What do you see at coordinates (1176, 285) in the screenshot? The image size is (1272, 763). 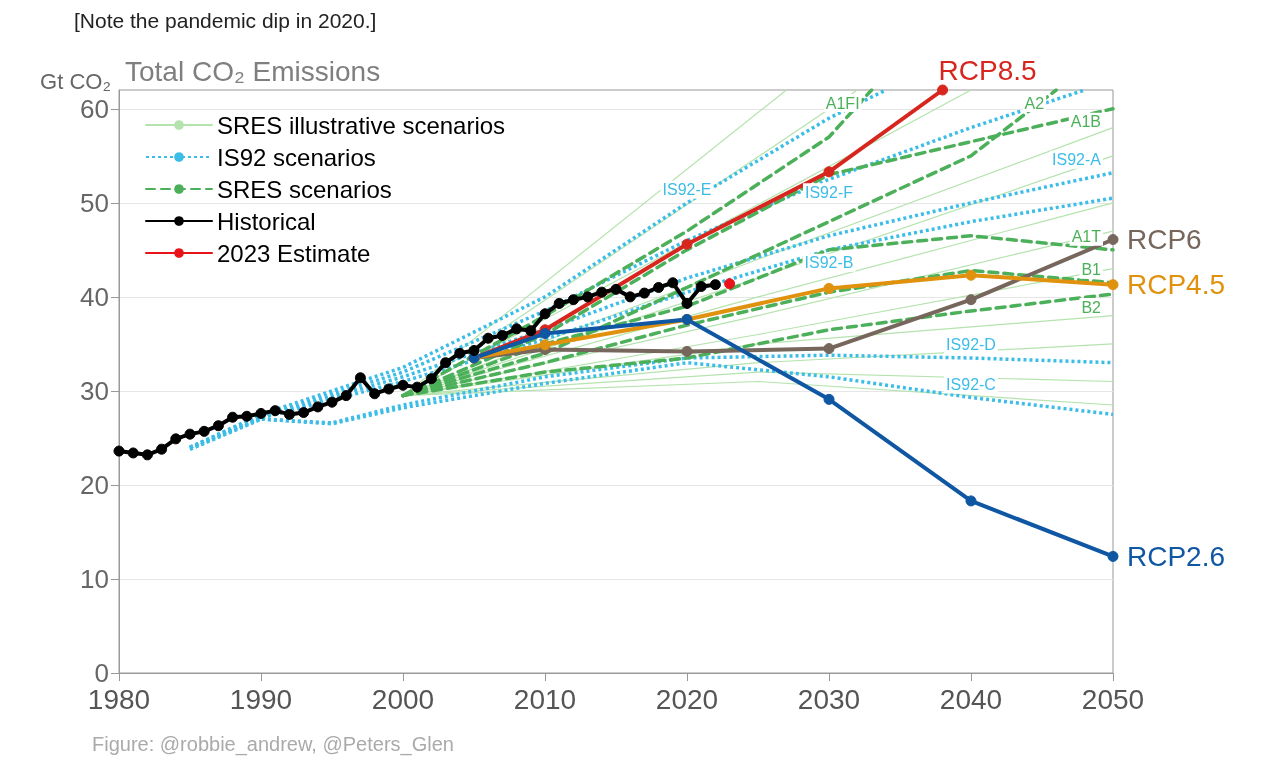 I see `annotation: RCP4.5` at bounding box center [1176, 285].